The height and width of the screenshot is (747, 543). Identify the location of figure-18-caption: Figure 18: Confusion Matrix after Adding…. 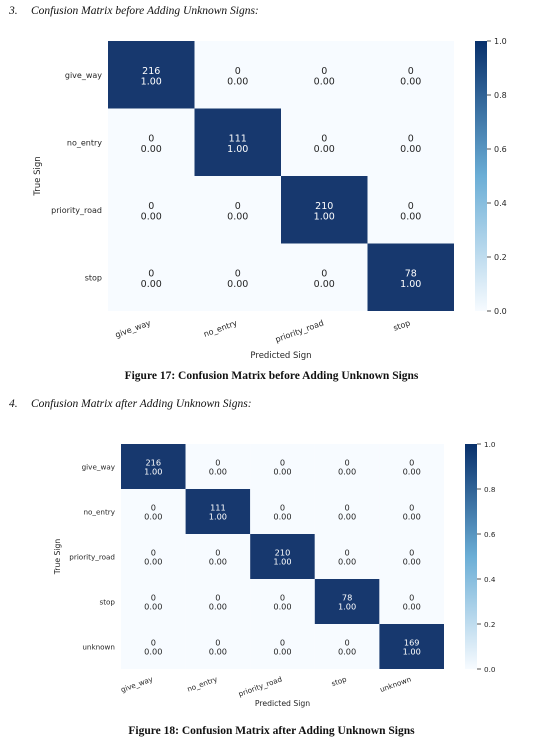
(271, 731).